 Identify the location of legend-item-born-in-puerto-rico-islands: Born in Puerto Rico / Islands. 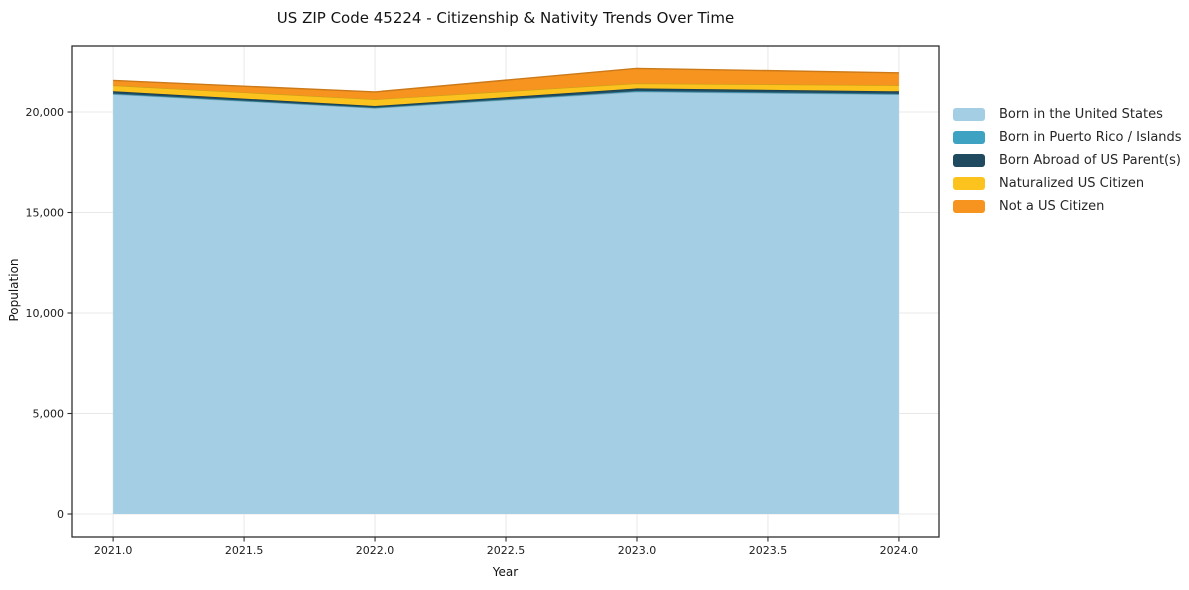
(1067, 137).